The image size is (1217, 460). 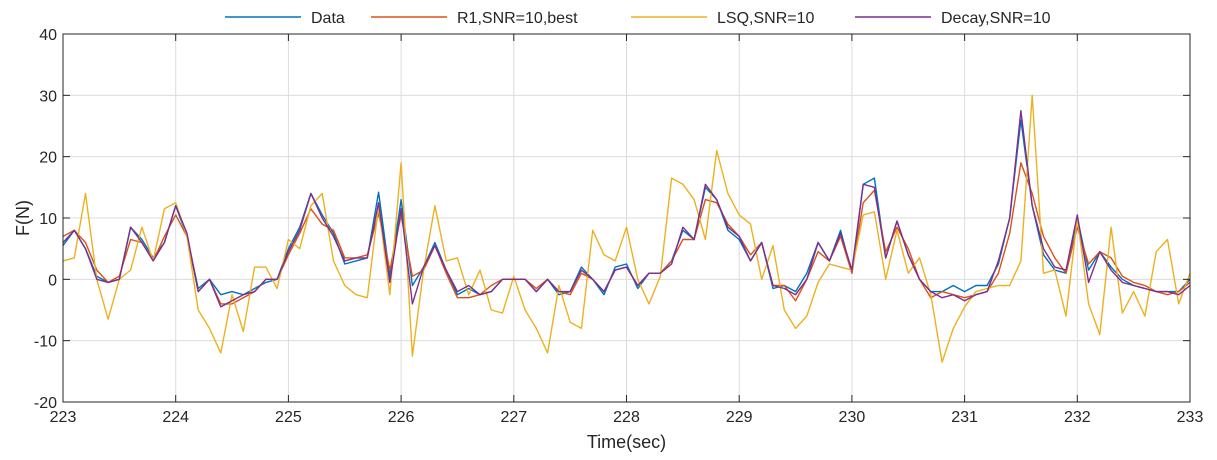 What do you see at coordinates (328, 18) in the screenshot?
I see `legend-entry-label: Data` at bounding box center [328, 18].